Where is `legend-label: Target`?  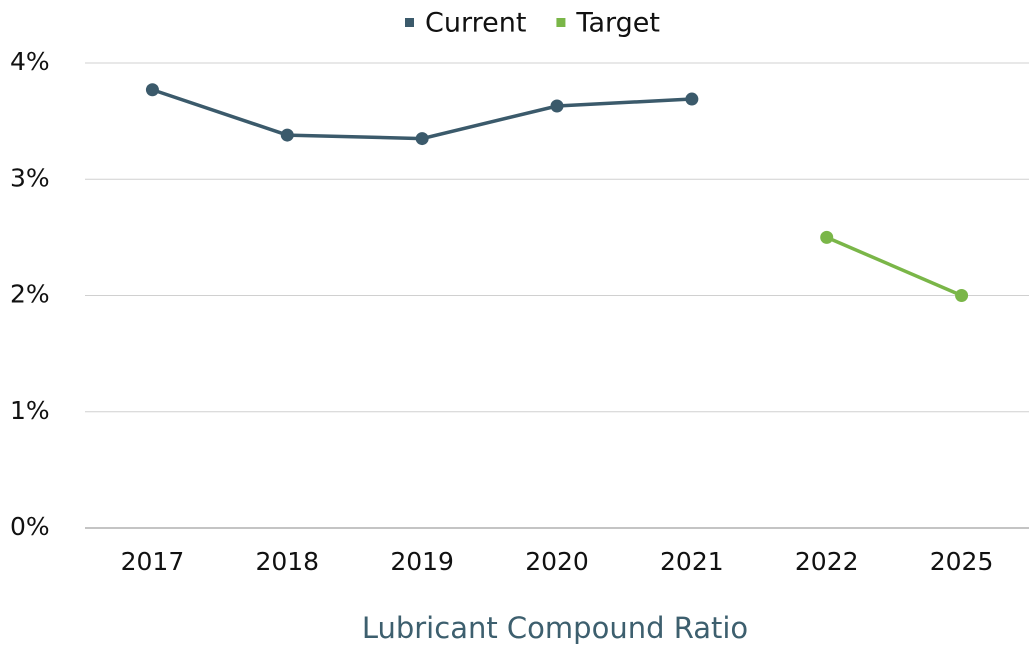 legend-label: Target is located at coordinates (617, 23).